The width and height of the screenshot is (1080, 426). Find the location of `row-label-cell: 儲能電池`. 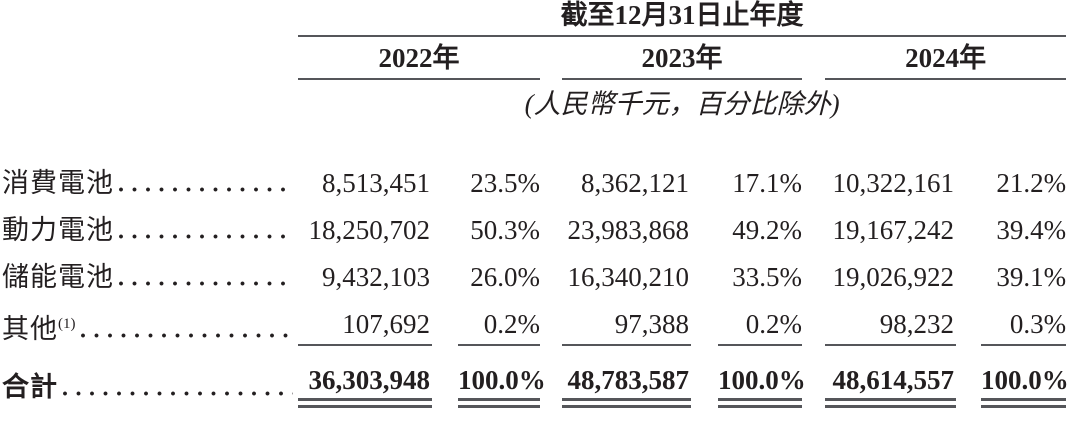

row-label-cell: 儲能電池 is located at coordinates (150, 269).